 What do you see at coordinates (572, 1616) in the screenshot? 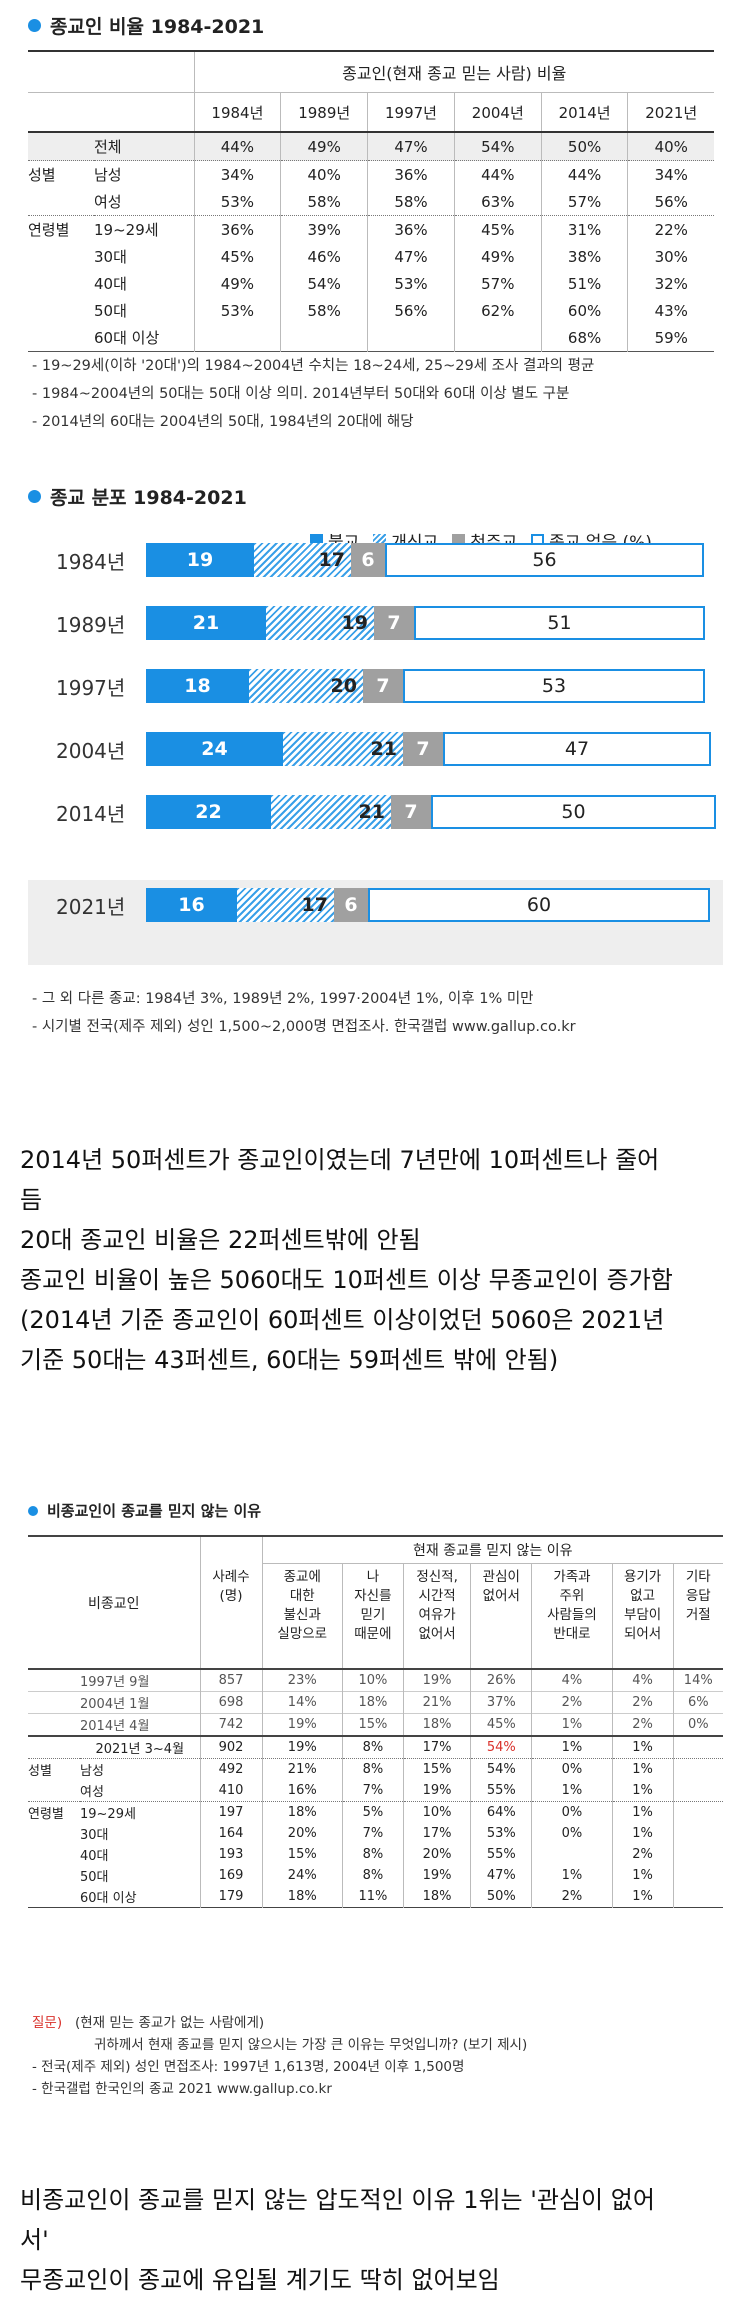
I see `column-header: 가족과 주위 사람들의 반대로` at bounding box center [572, 1616].